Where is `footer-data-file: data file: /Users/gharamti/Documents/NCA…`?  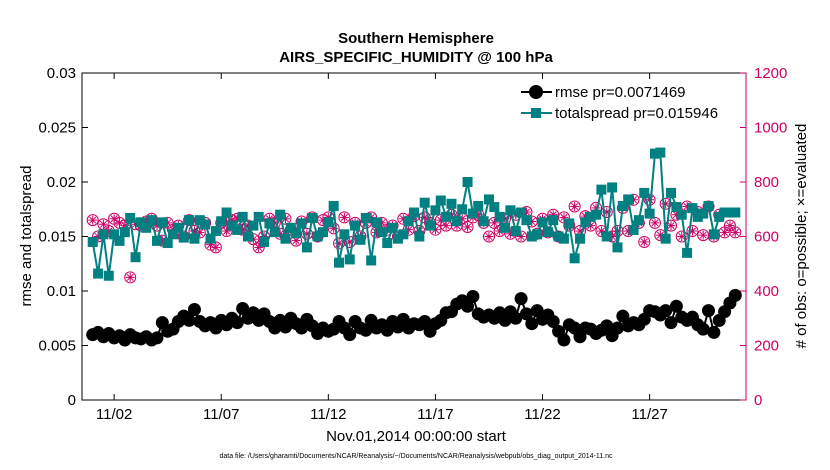 footer-data-file: data file: /Users/gharamti/Documents/NCA… is located at coordinates (416, 456).